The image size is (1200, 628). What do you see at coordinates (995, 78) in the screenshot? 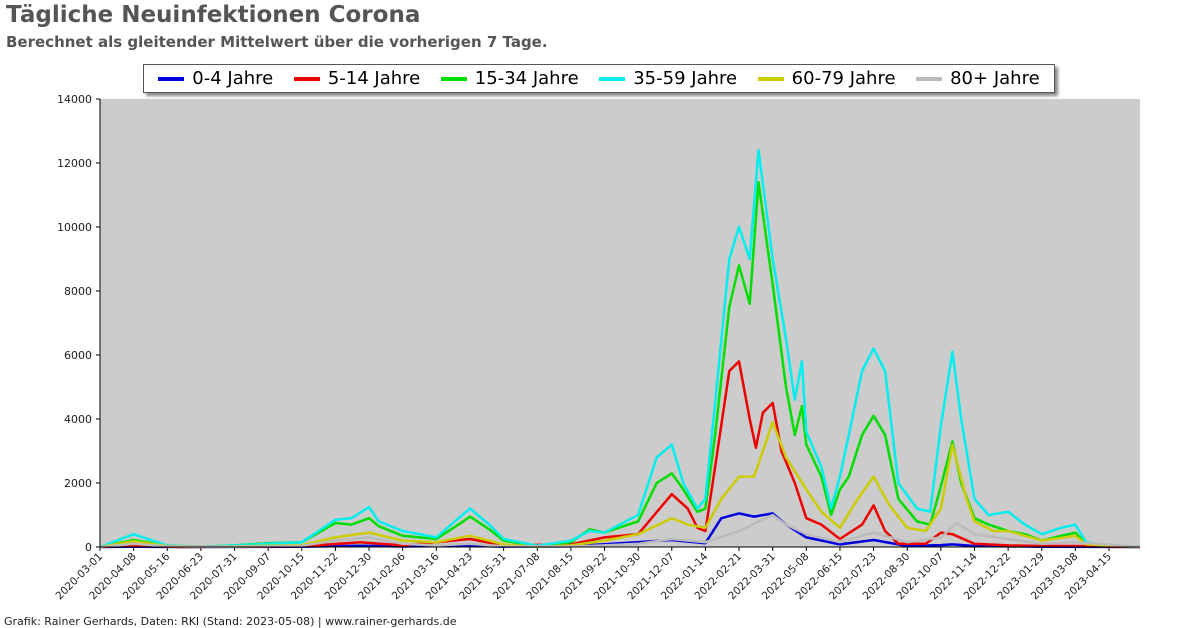
I see `legend-label: 80+ Jahre` at bounding box center [995, 78].